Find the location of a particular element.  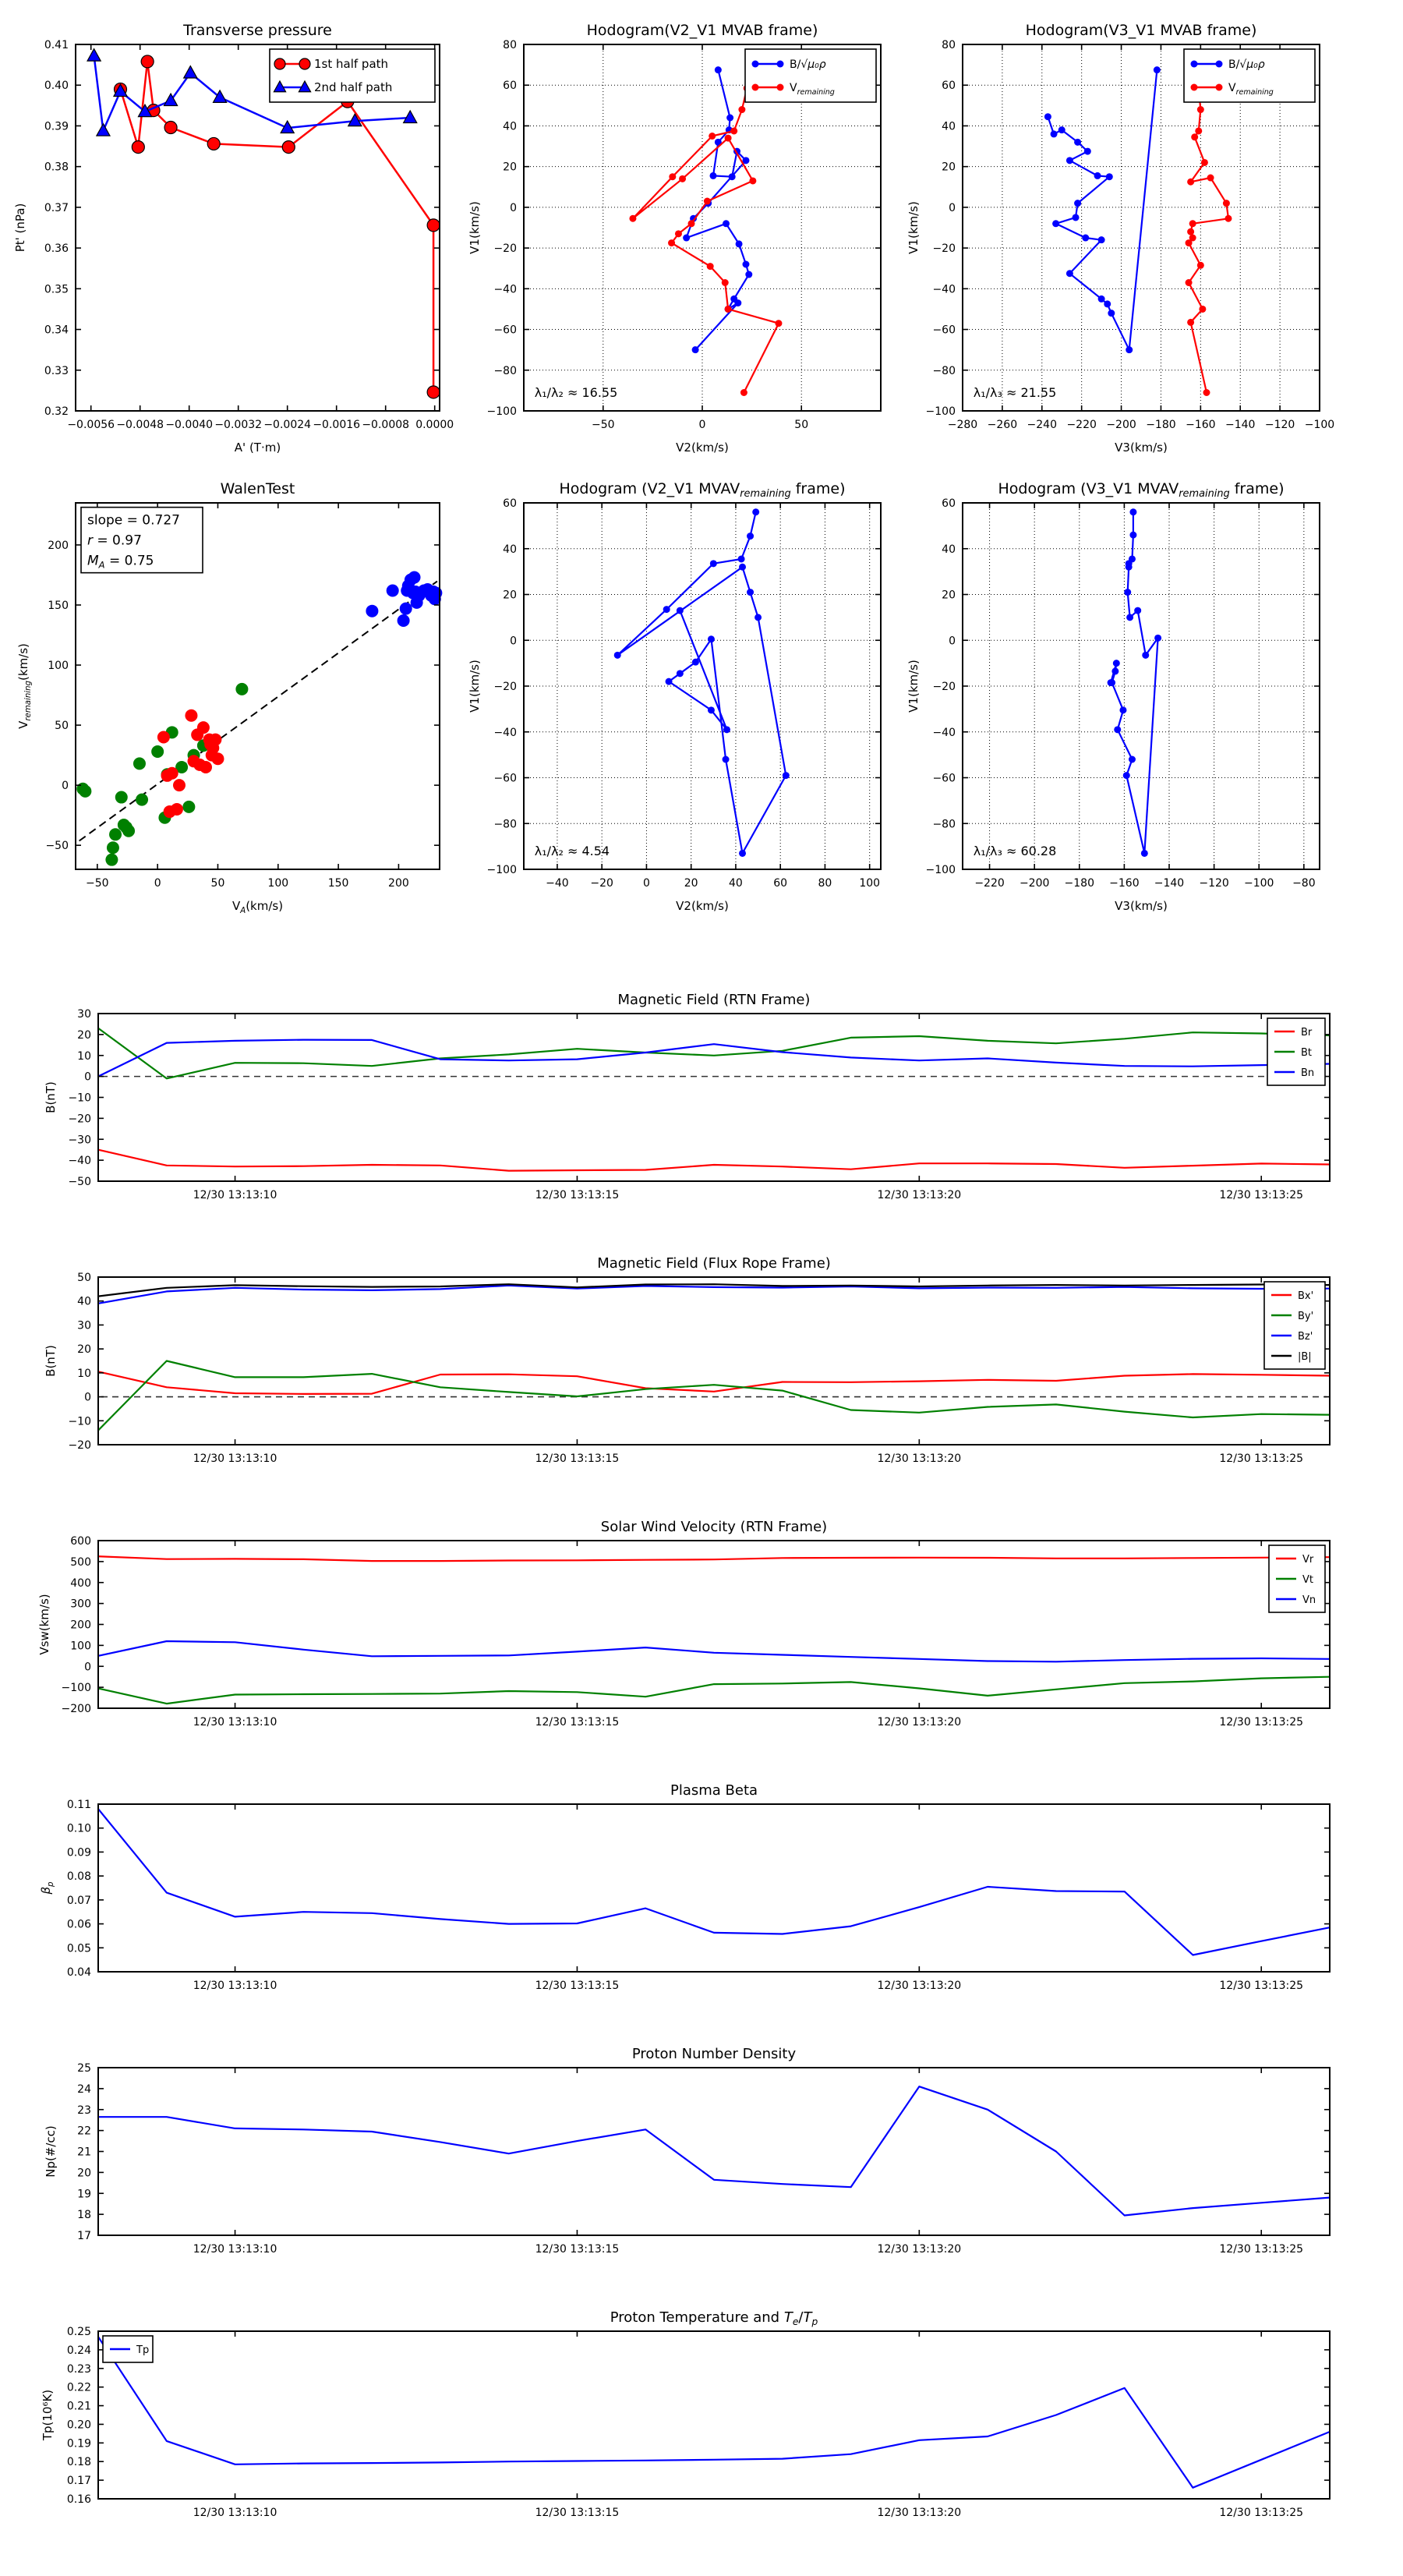

svg-text: 50 is located at coordinates (84, 1278).